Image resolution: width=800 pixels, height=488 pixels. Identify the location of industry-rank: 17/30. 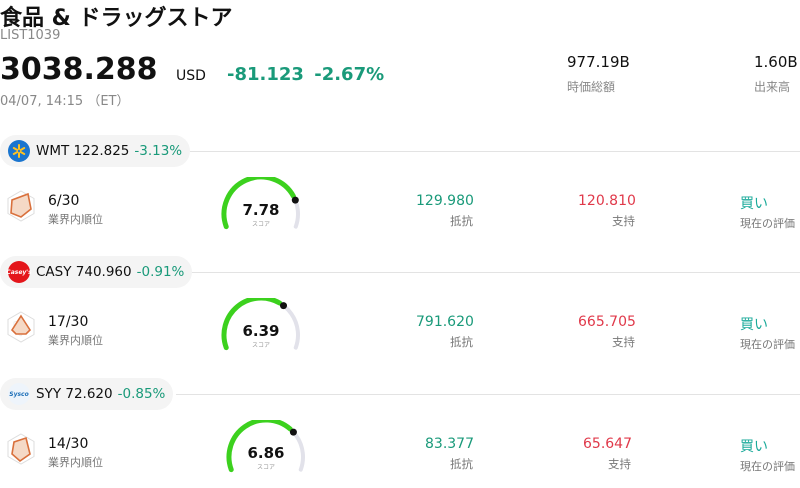
(68, 322).